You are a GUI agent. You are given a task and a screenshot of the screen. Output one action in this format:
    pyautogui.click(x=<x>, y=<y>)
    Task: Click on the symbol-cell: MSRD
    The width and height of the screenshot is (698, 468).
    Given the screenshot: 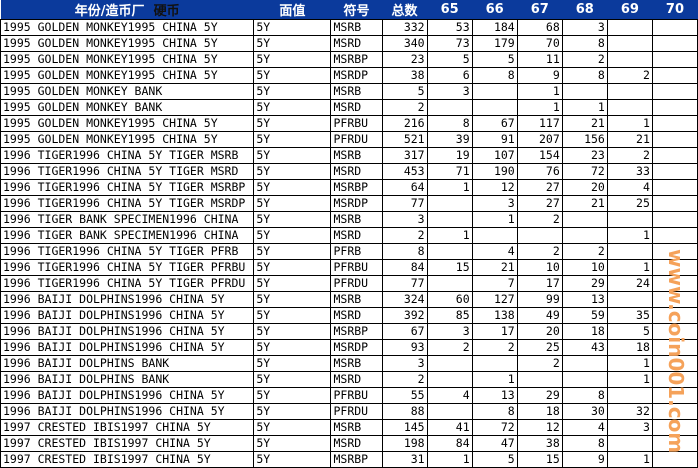 What is the action you would take?
    pyautogui.click(x=356, y=379)
    